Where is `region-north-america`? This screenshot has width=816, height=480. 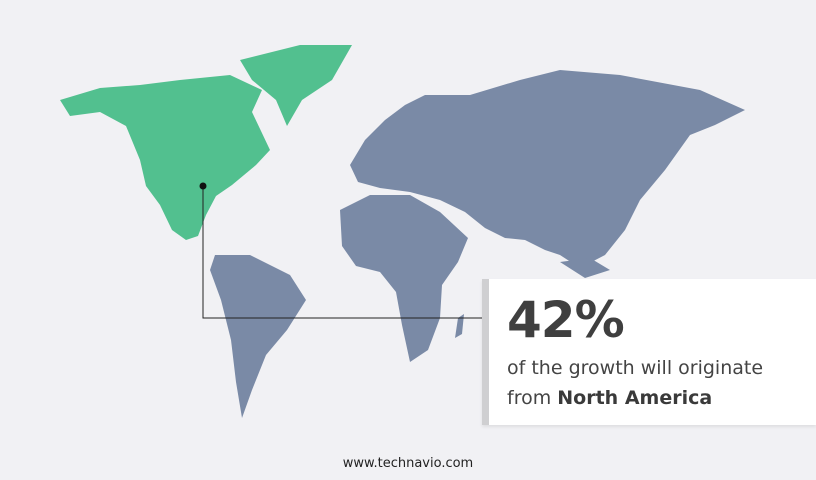
region-north-america is located at coordinates (165, 157).